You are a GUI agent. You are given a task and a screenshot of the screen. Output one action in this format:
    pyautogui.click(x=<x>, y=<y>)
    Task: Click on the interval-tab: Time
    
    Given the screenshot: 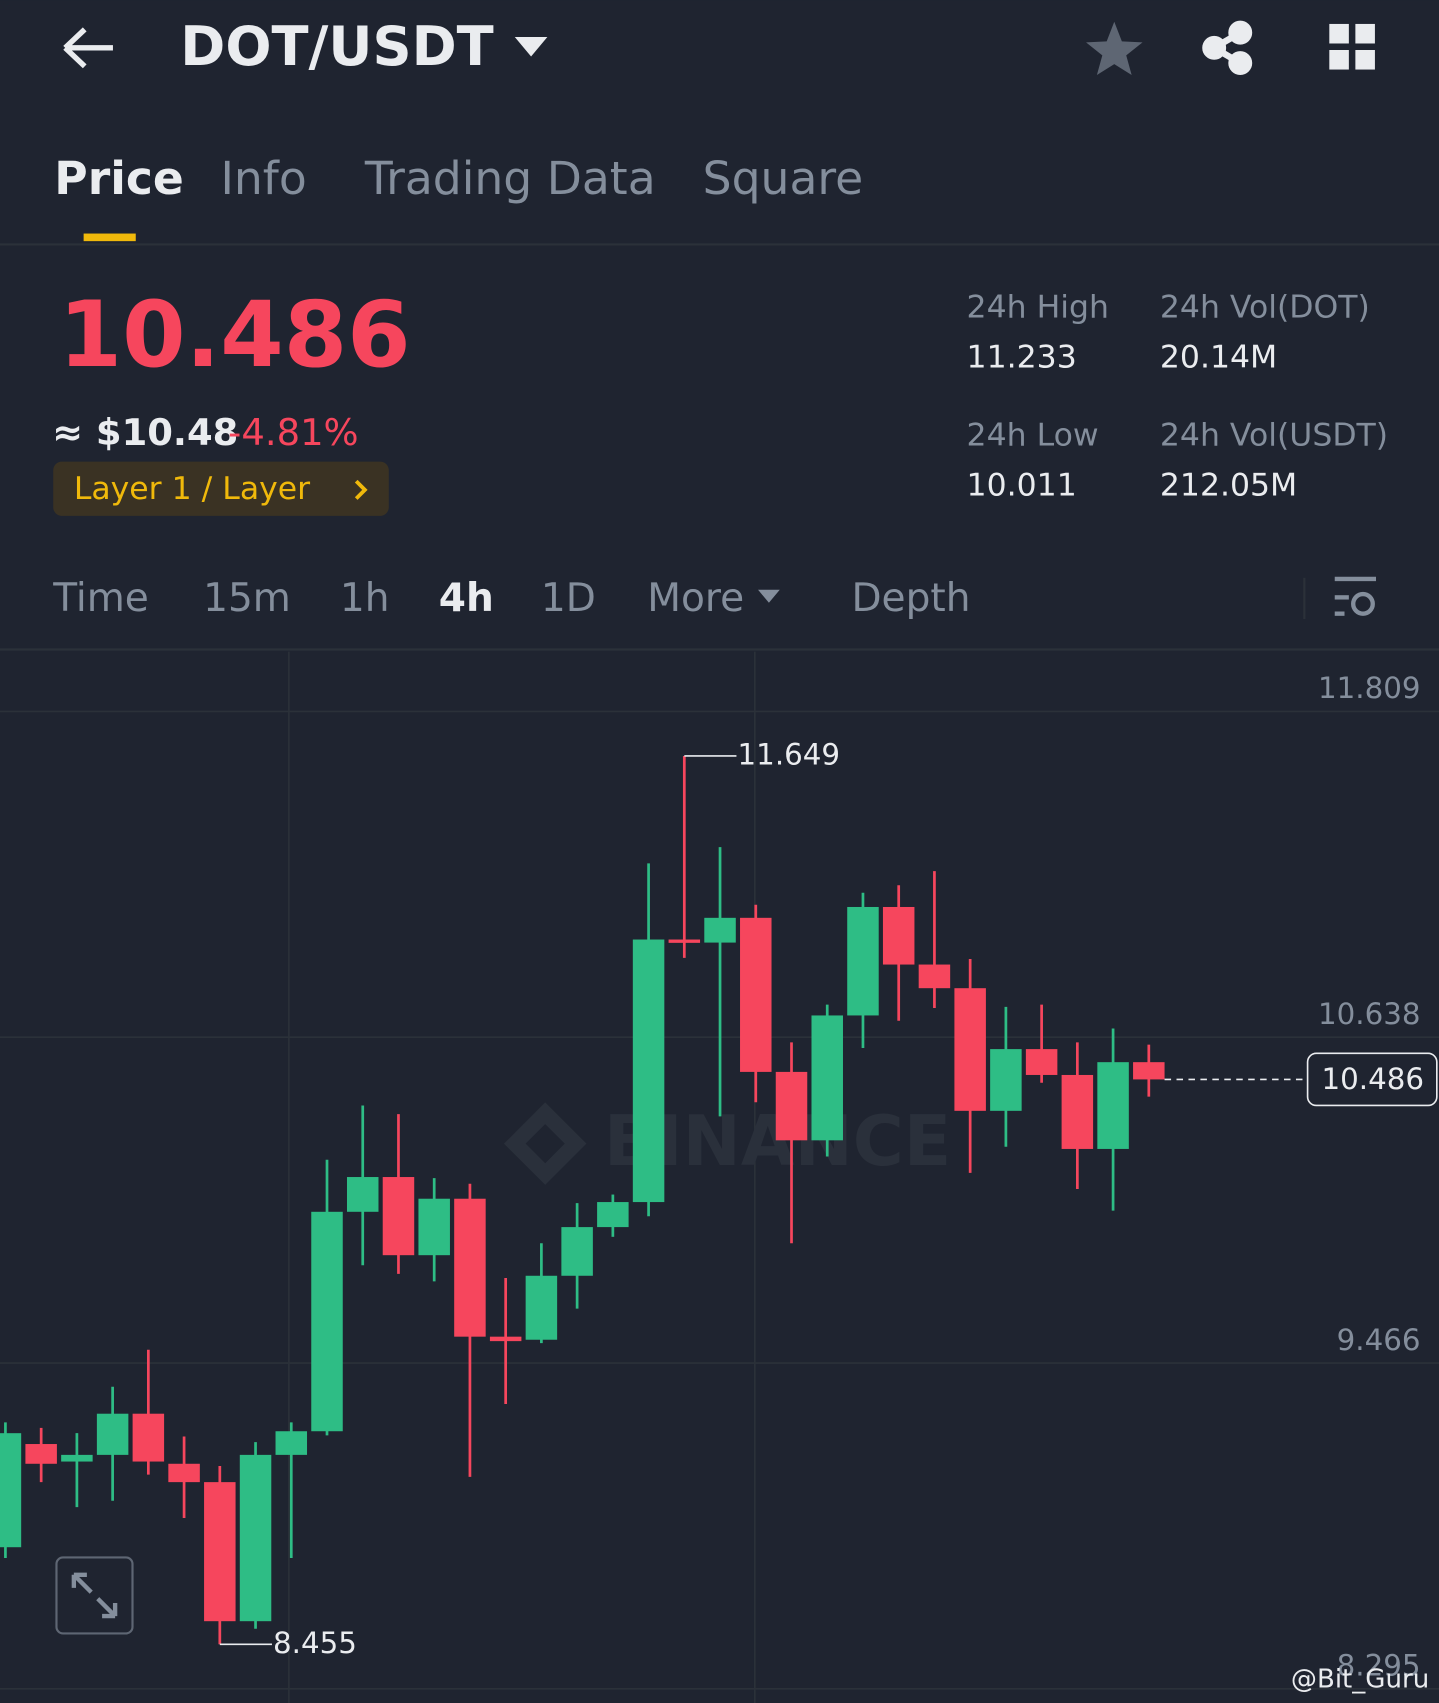 What is the action you would take?
    pyautogui.click(x=100, y=598)
    